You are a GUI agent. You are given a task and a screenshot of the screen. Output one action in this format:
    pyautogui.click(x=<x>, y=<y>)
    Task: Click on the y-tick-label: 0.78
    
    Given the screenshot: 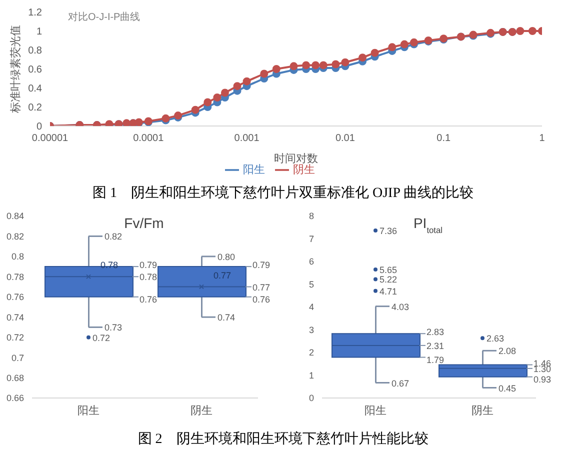 What is the action you would take?
    pyautogui.click(x=15, y=277)
    